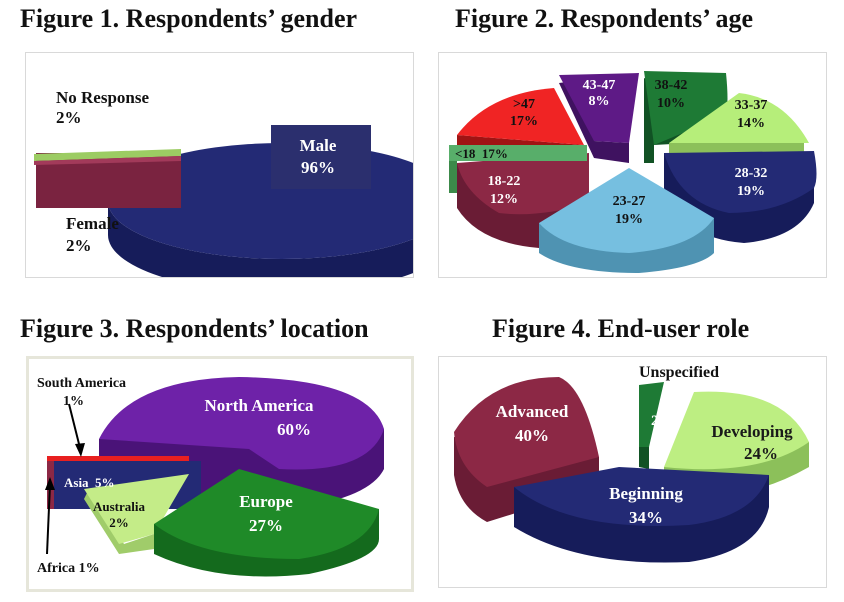  What do you see at coordinates (81, 383) in the screenshot?
I see `label-south-america: South America` at bounding box center [81, 383].